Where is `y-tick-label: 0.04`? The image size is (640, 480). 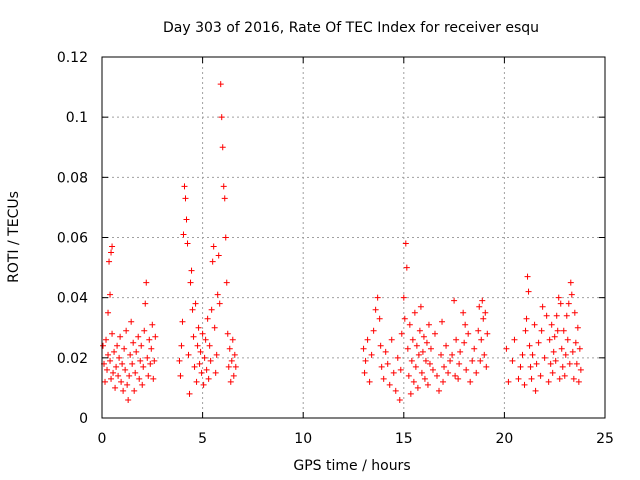 y-tick-label: 0.04 is located at coordinates (72, 299).